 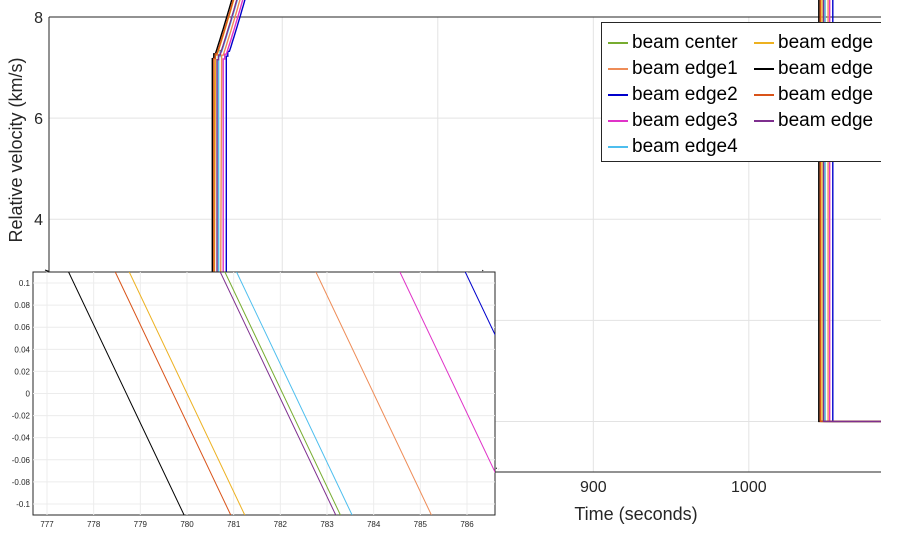 I want to click on inset-x-tick-label: 779, so click(x=141, y=524).